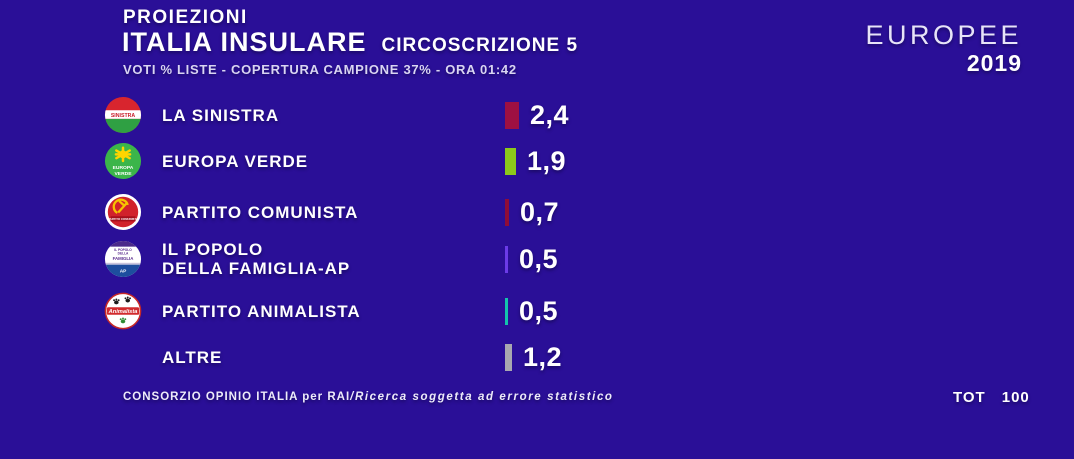  What do you see at coordinates (261, 311) in the screenshot?
I see `party-label: PARTITO ANIMALISTA` at bounding box center [261, 311].